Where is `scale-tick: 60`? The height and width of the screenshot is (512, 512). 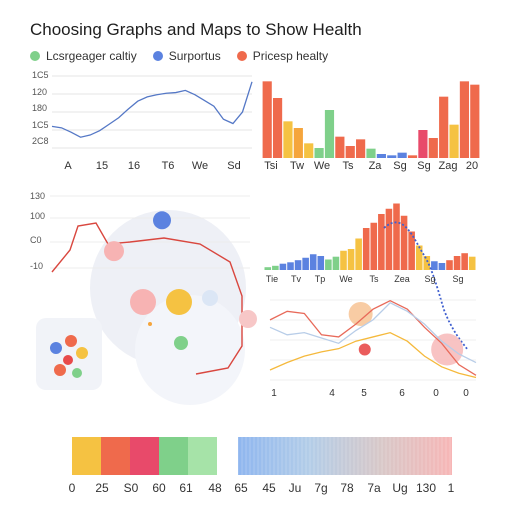 scale-tick: 60 is located at coordinates (159, 488).